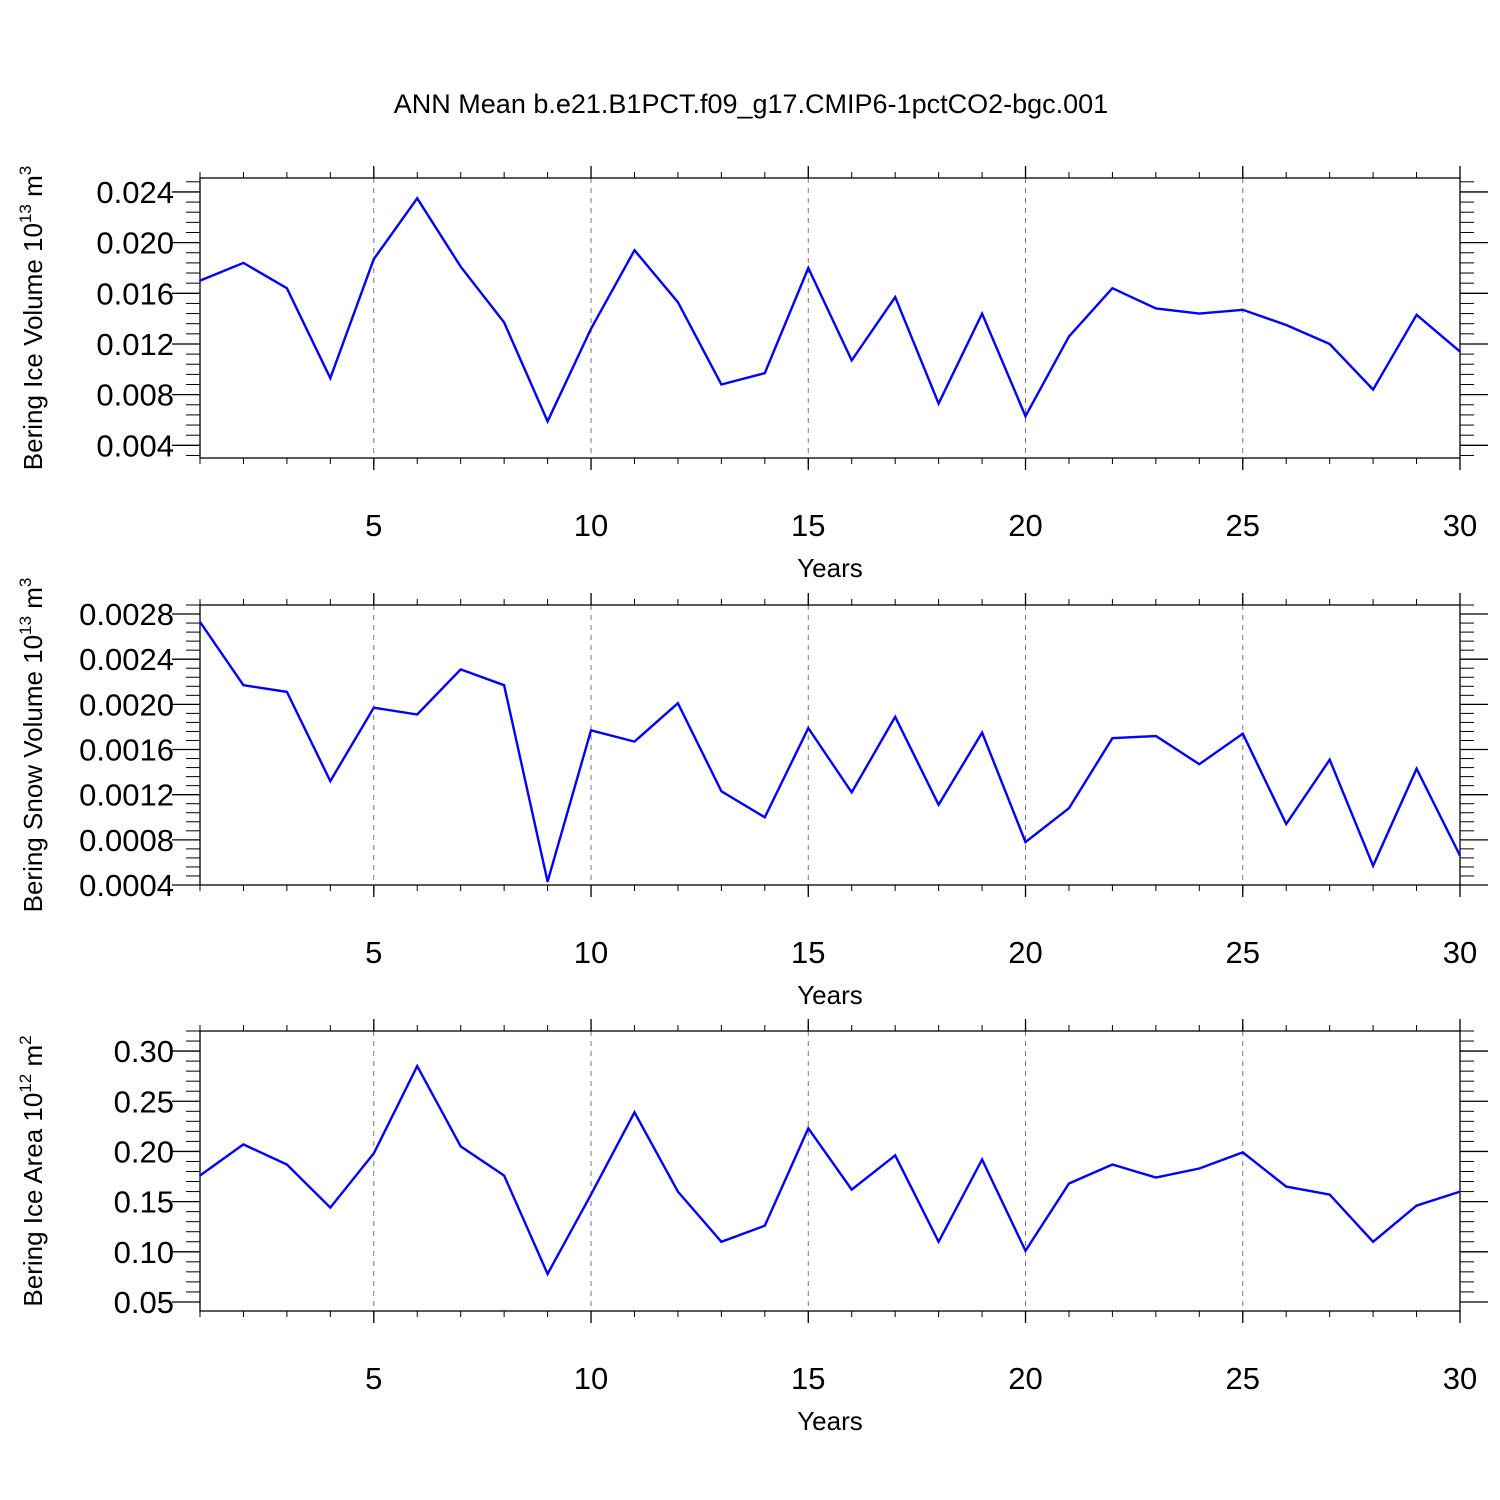 The width and height of the screenshot is (1500, 1500). I want to click on y-axis-label: Bering Snow Volume 1013 m3, so click(32, 745).